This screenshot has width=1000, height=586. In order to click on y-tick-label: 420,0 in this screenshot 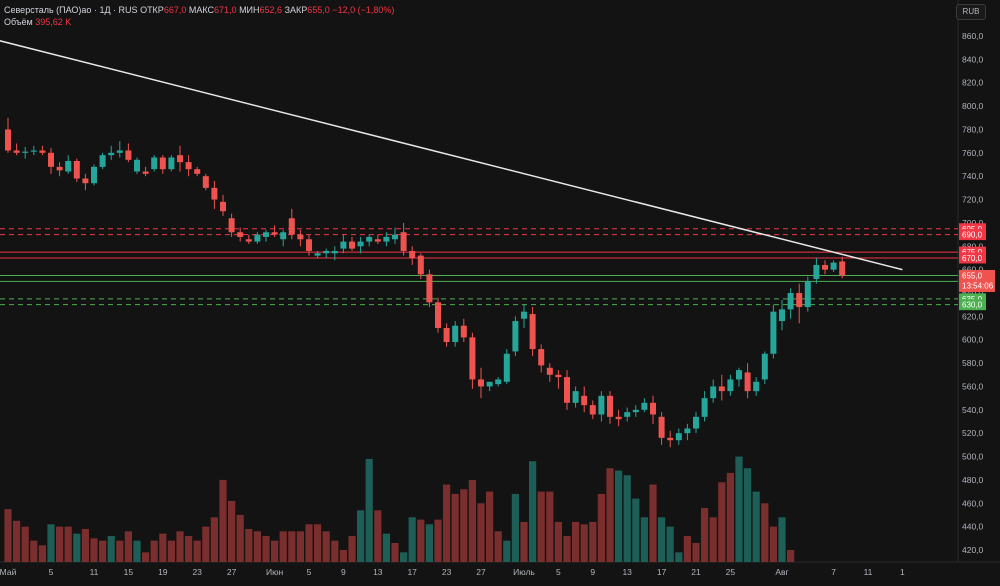, I will do `click(973, 550)`.